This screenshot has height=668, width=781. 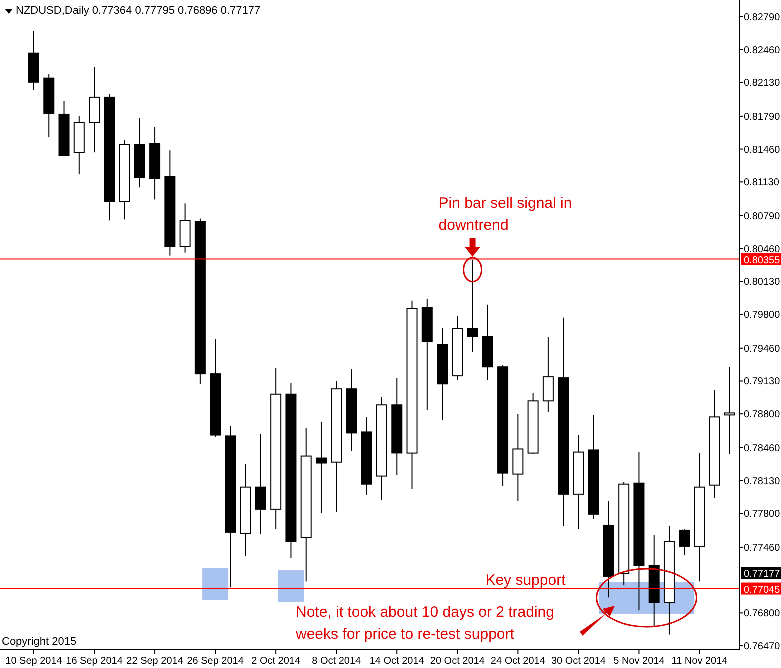 I want to click on x-tick-label: 26 Sep 2014, so click(x=215, y=661).